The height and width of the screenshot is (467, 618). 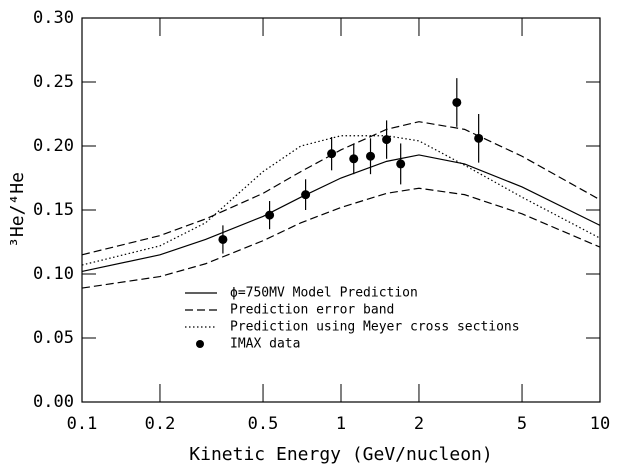 What do you see at coordinates (53, 338) in the screenshot?
I see `y-tick-label: 0.05` at bounding box center [53, 338].